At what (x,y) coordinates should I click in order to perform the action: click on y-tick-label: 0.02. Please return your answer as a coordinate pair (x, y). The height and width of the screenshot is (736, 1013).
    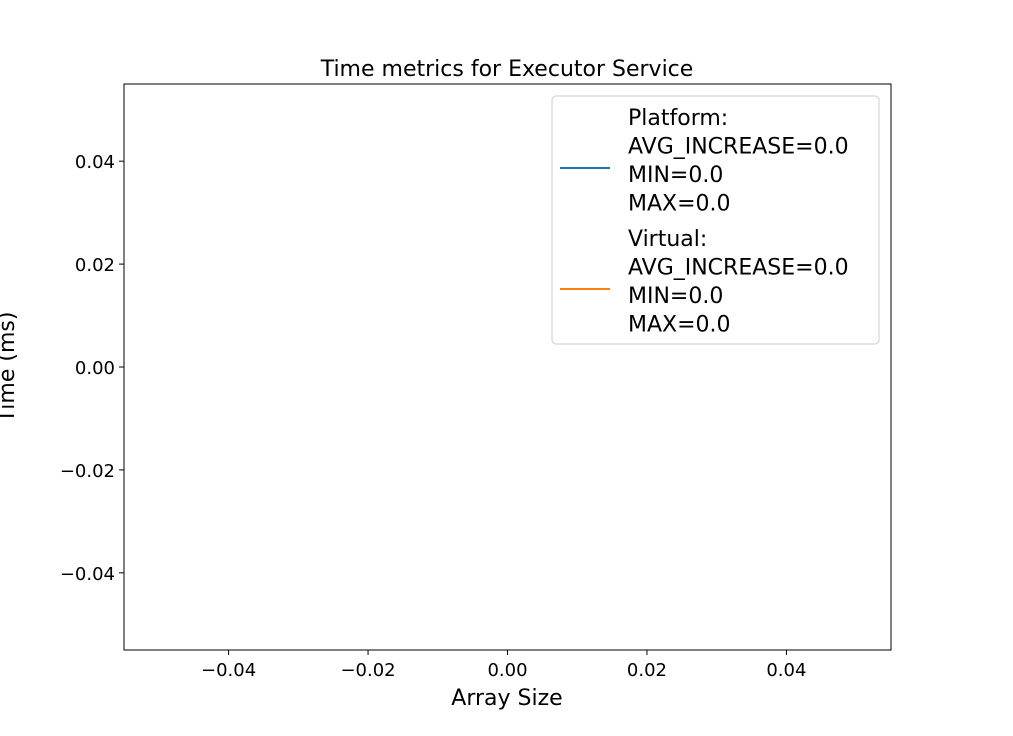
    Looking at the image, I should click on (95, 265).